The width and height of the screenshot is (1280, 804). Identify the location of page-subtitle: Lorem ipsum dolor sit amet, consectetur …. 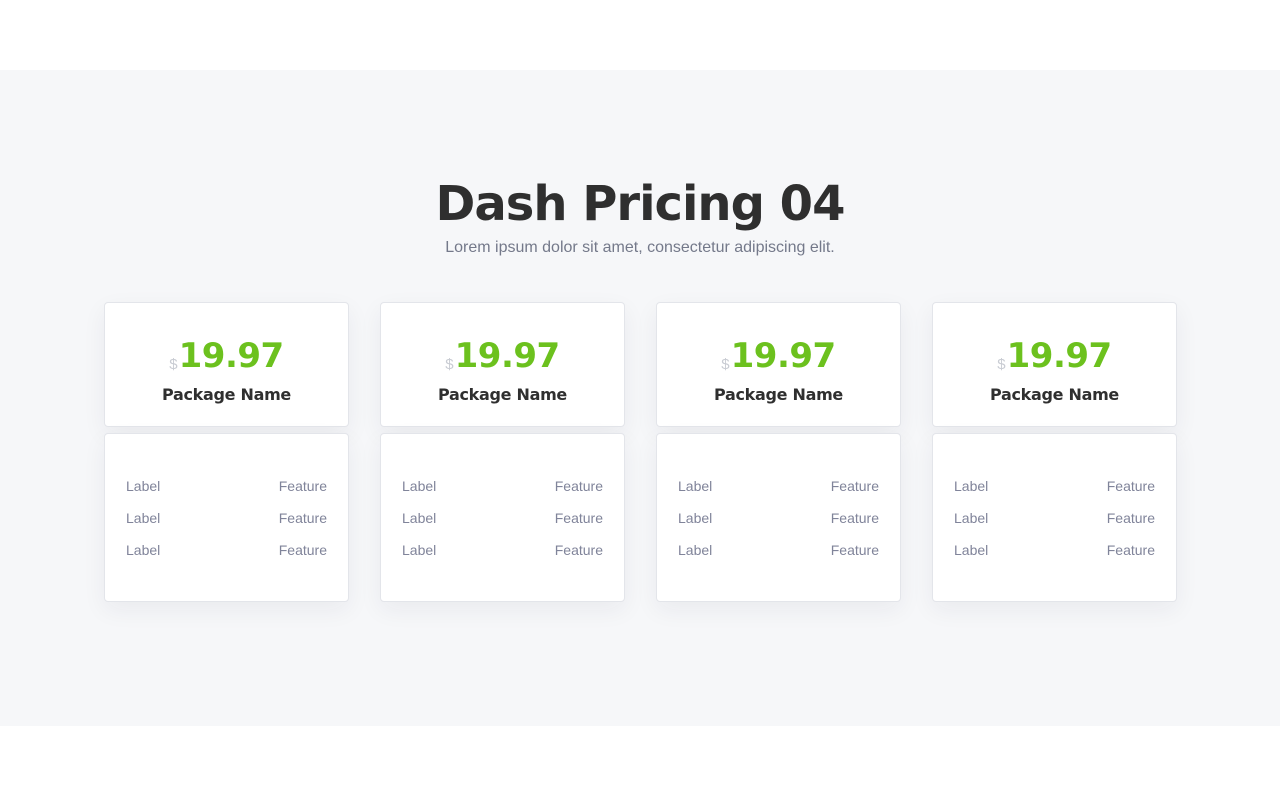
(640, 247).